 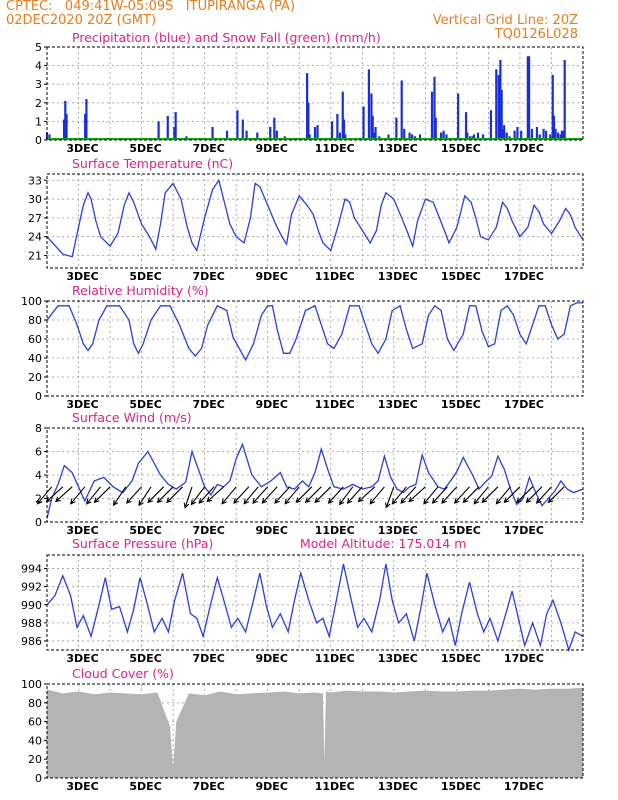 What do you see at coordinates (145, 530) in the screenshot?
I see `wind-x-tick-label: 5DEC` at bounding box center [145, 530].